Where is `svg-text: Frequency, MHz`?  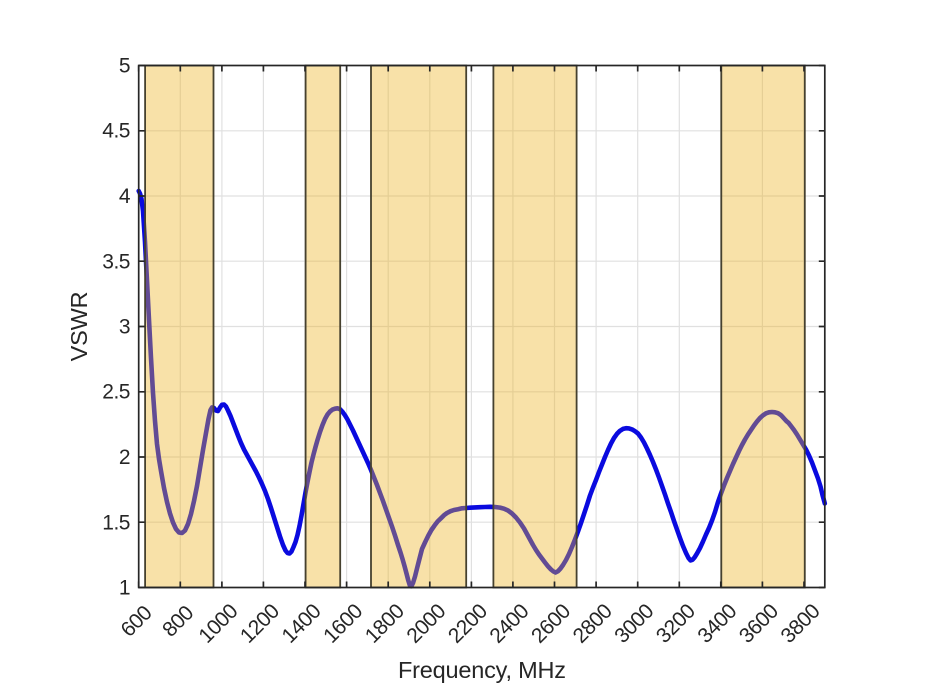
svg-text: Frequency, MHz is located at coordinates (482, 670).